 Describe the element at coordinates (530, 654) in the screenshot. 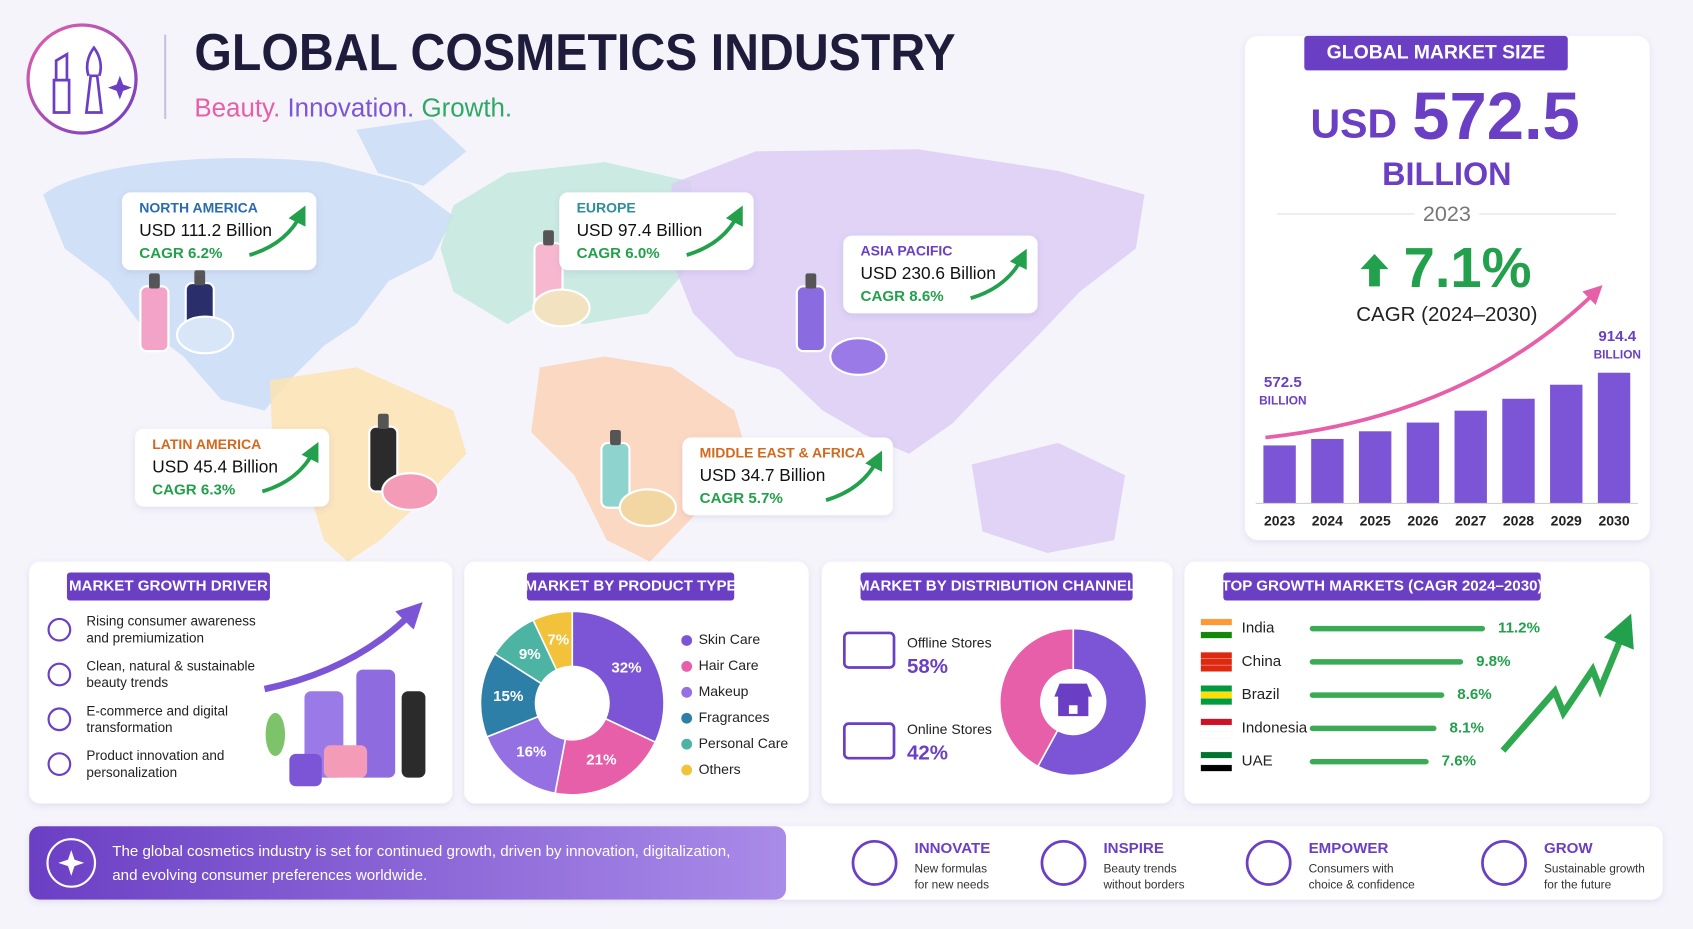

I see `value-label: 9%` at that location.